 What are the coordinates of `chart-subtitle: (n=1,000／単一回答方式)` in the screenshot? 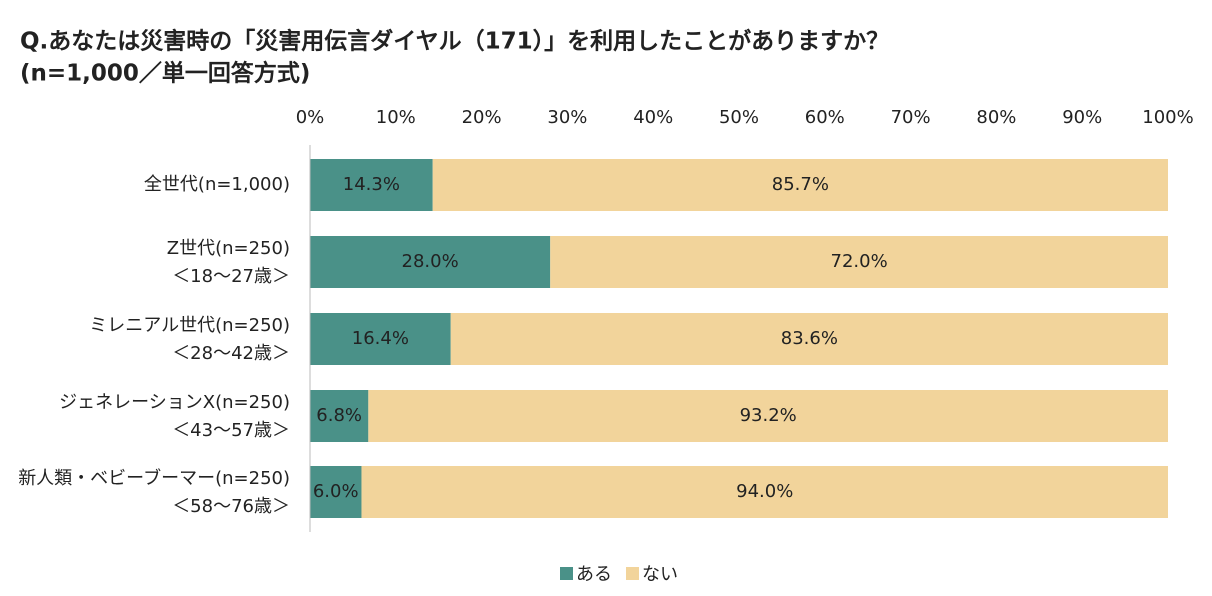 It's located at (165, 73).